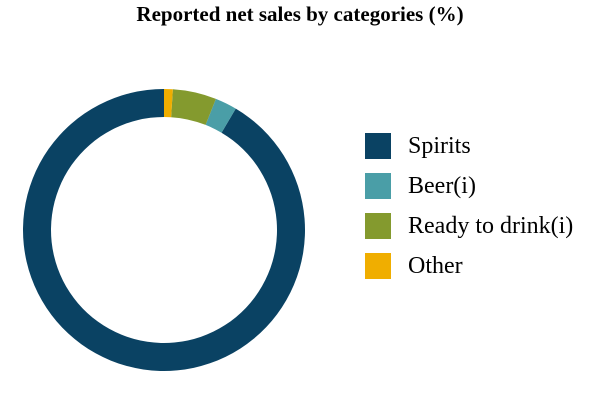 The width and height of the screenshot is (600, 400). Describe the element at coordinates (435, 265) in the screenshot. I see `legend-label: Other` at that location.